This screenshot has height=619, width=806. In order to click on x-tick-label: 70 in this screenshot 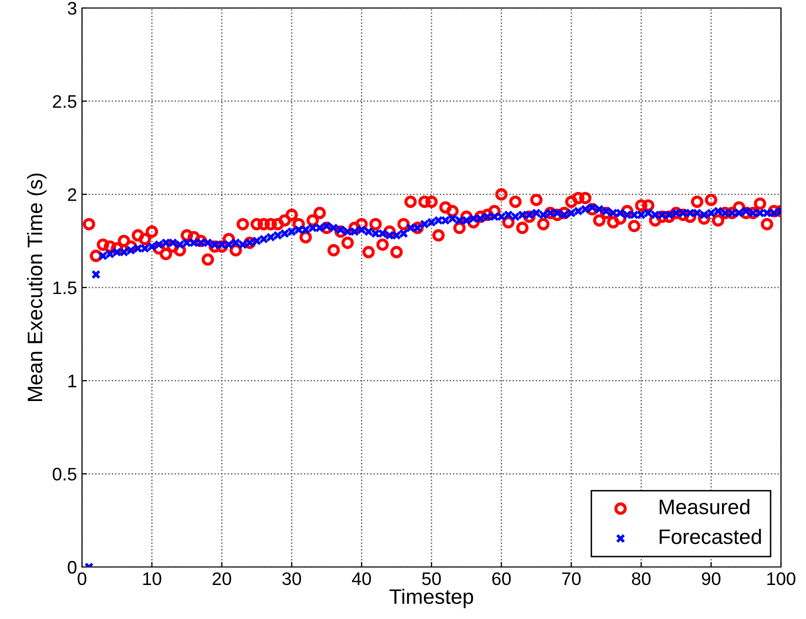, I will do `click(571, 579)`.